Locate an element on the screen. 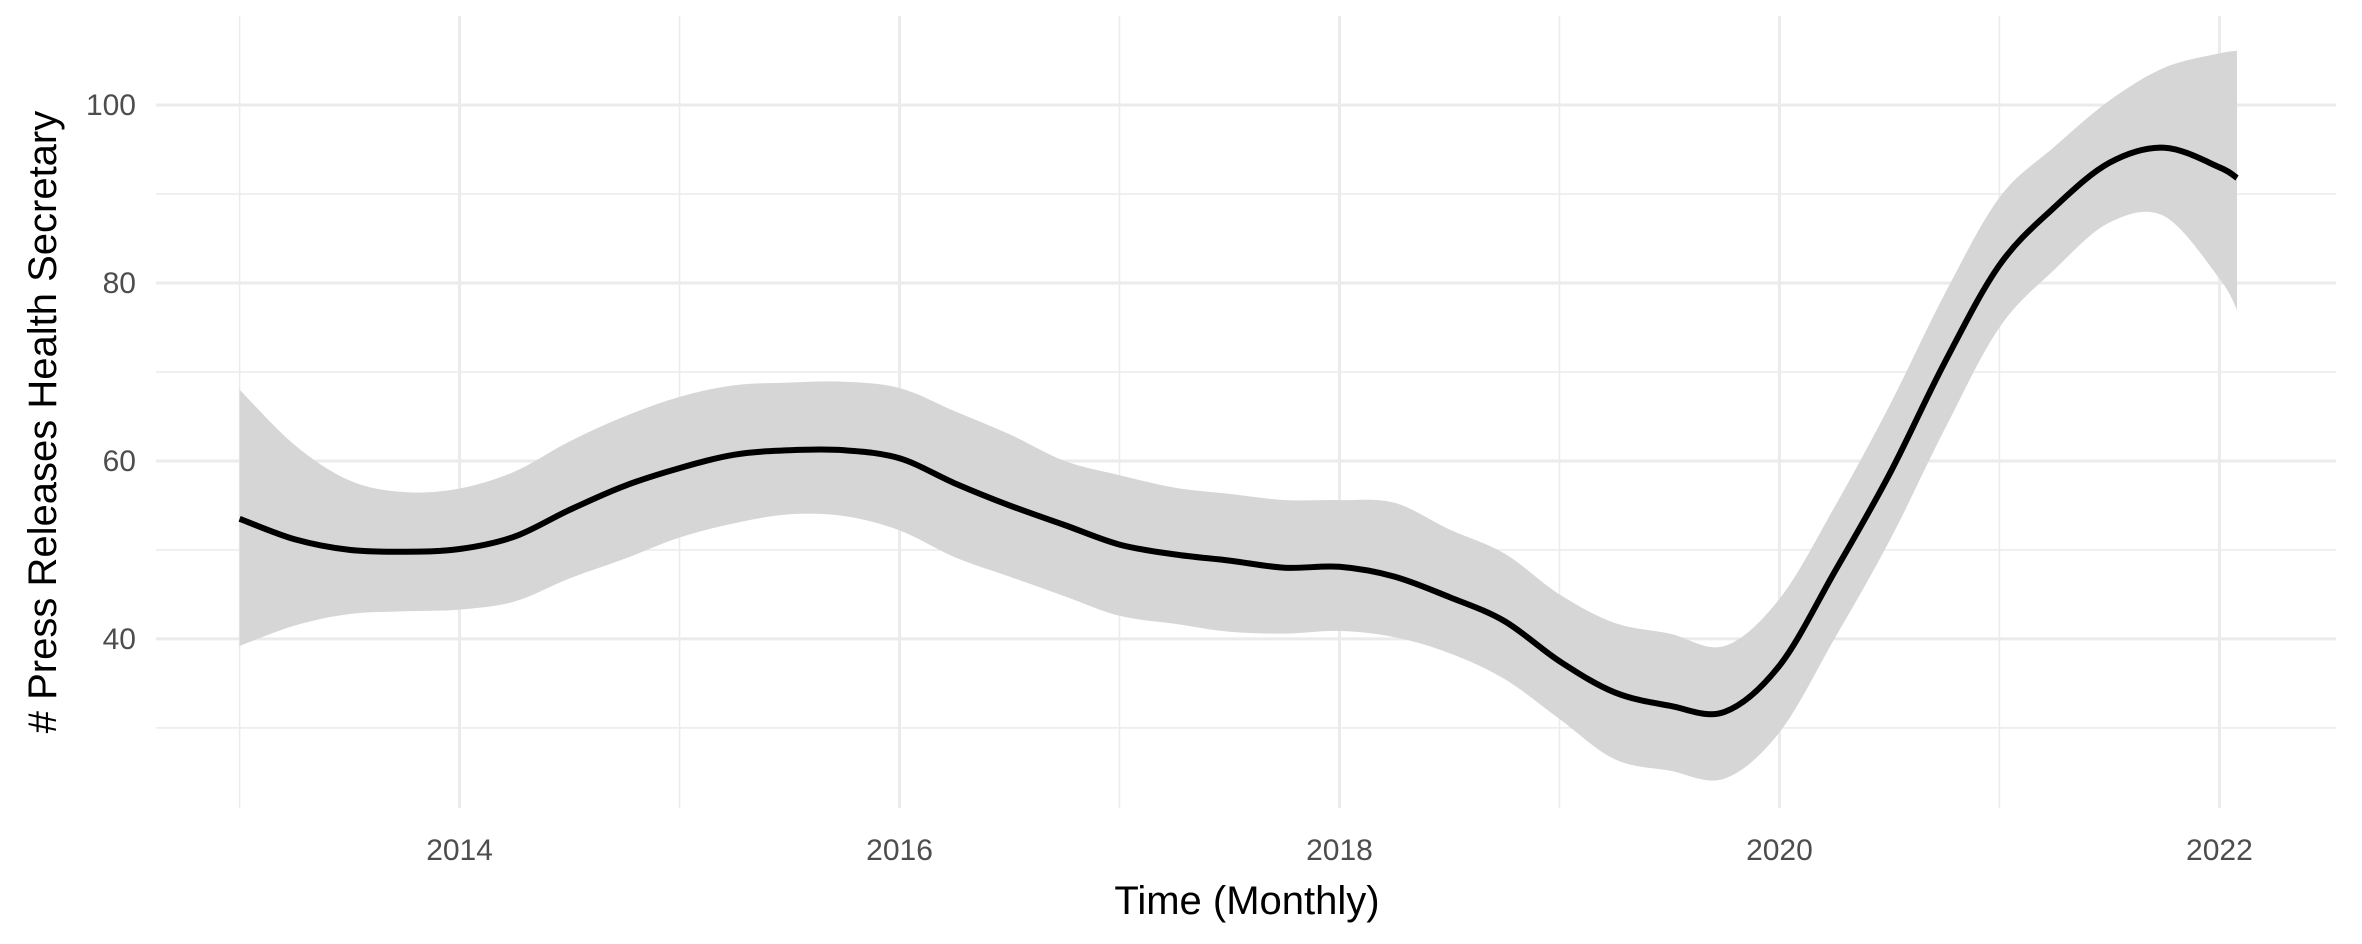  y-tick-label: 80 is located at coordinates (119, 283).